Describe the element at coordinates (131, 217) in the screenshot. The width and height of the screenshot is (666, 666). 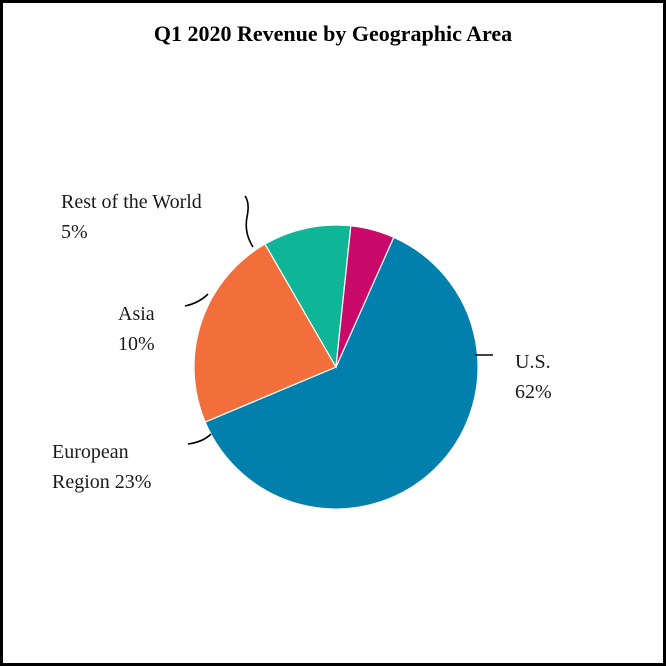
I see `slice-label-rest-of-world: Rest of the World 5%` at that location.